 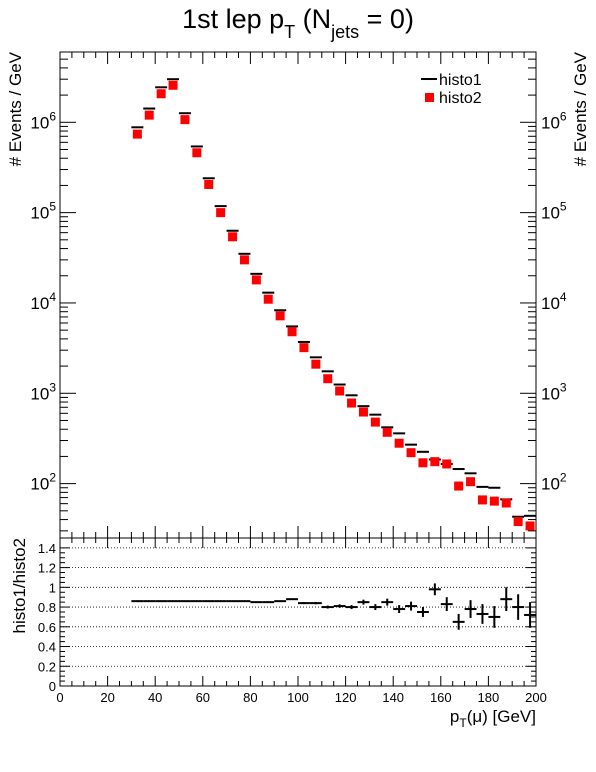 What do you see at coordinates (580, 108) in the screenshot?
I see `upper-ylabel-right: # Events / GeV` at bounding box center [580, 108].